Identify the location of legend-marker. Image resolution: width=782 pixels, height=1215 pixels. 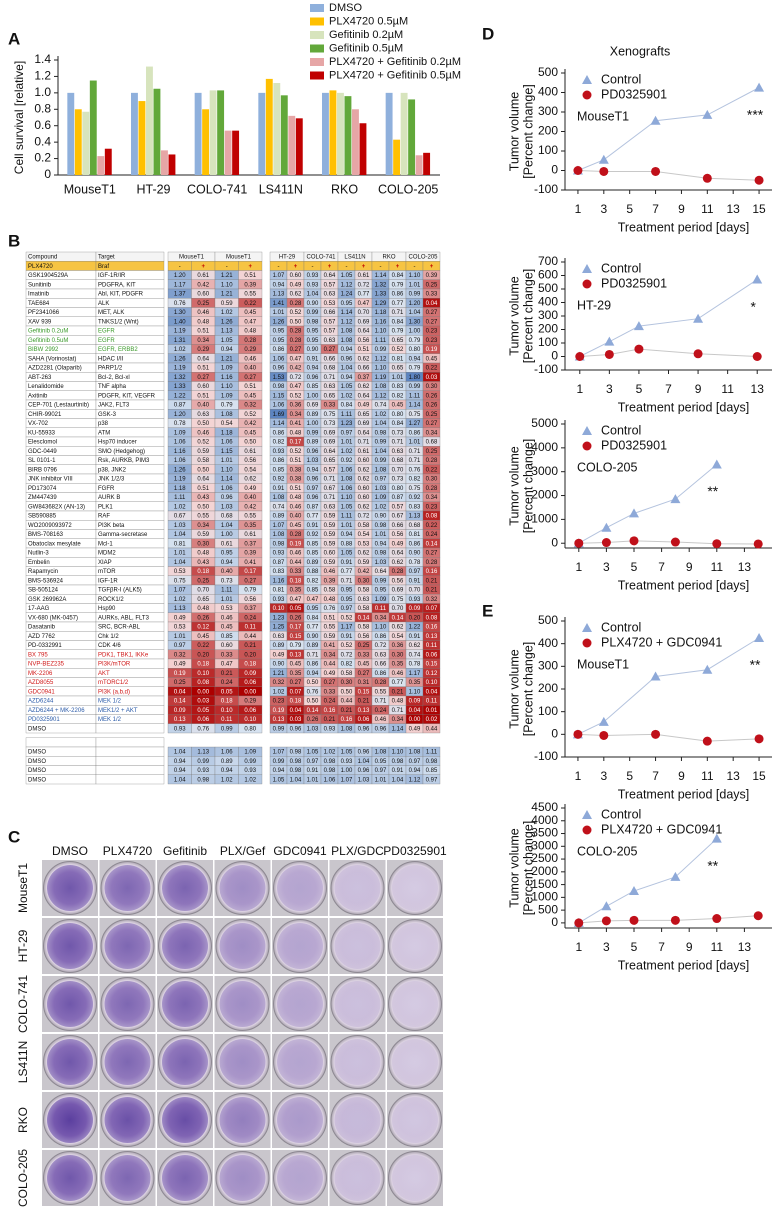
(587, 446).